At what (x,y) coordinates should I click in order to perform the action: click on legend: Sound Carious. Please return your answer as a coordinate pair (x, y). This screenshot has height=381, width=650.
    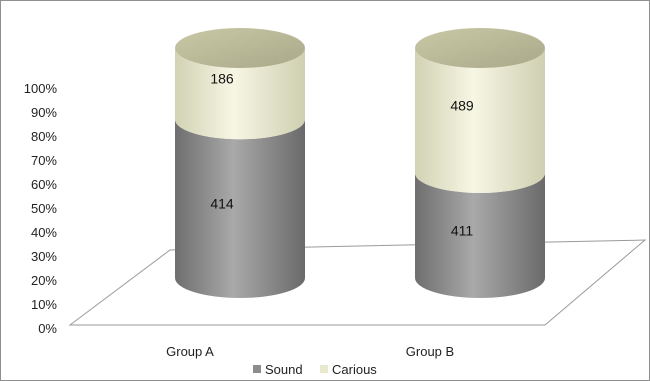
    Looking at the image, I should click on (315, 369).